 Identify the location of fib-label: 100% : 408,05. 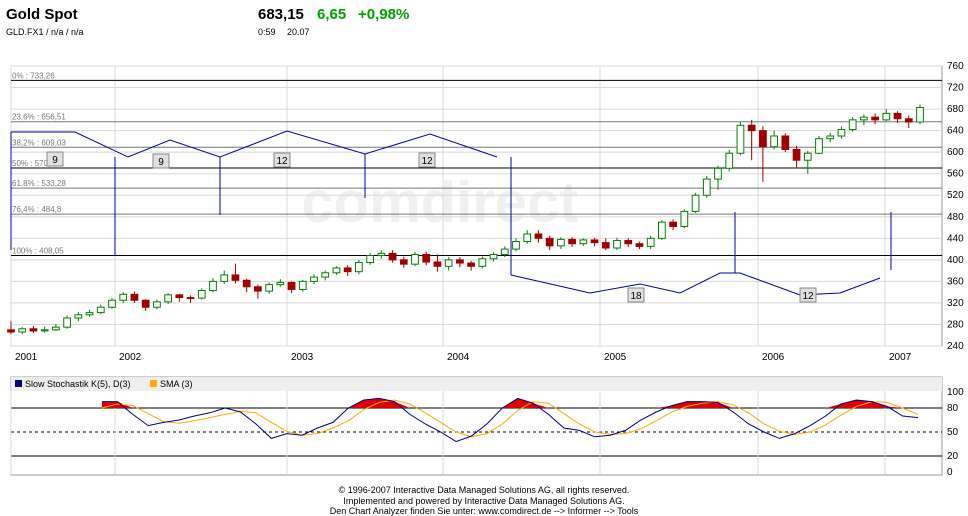
(38, 251).